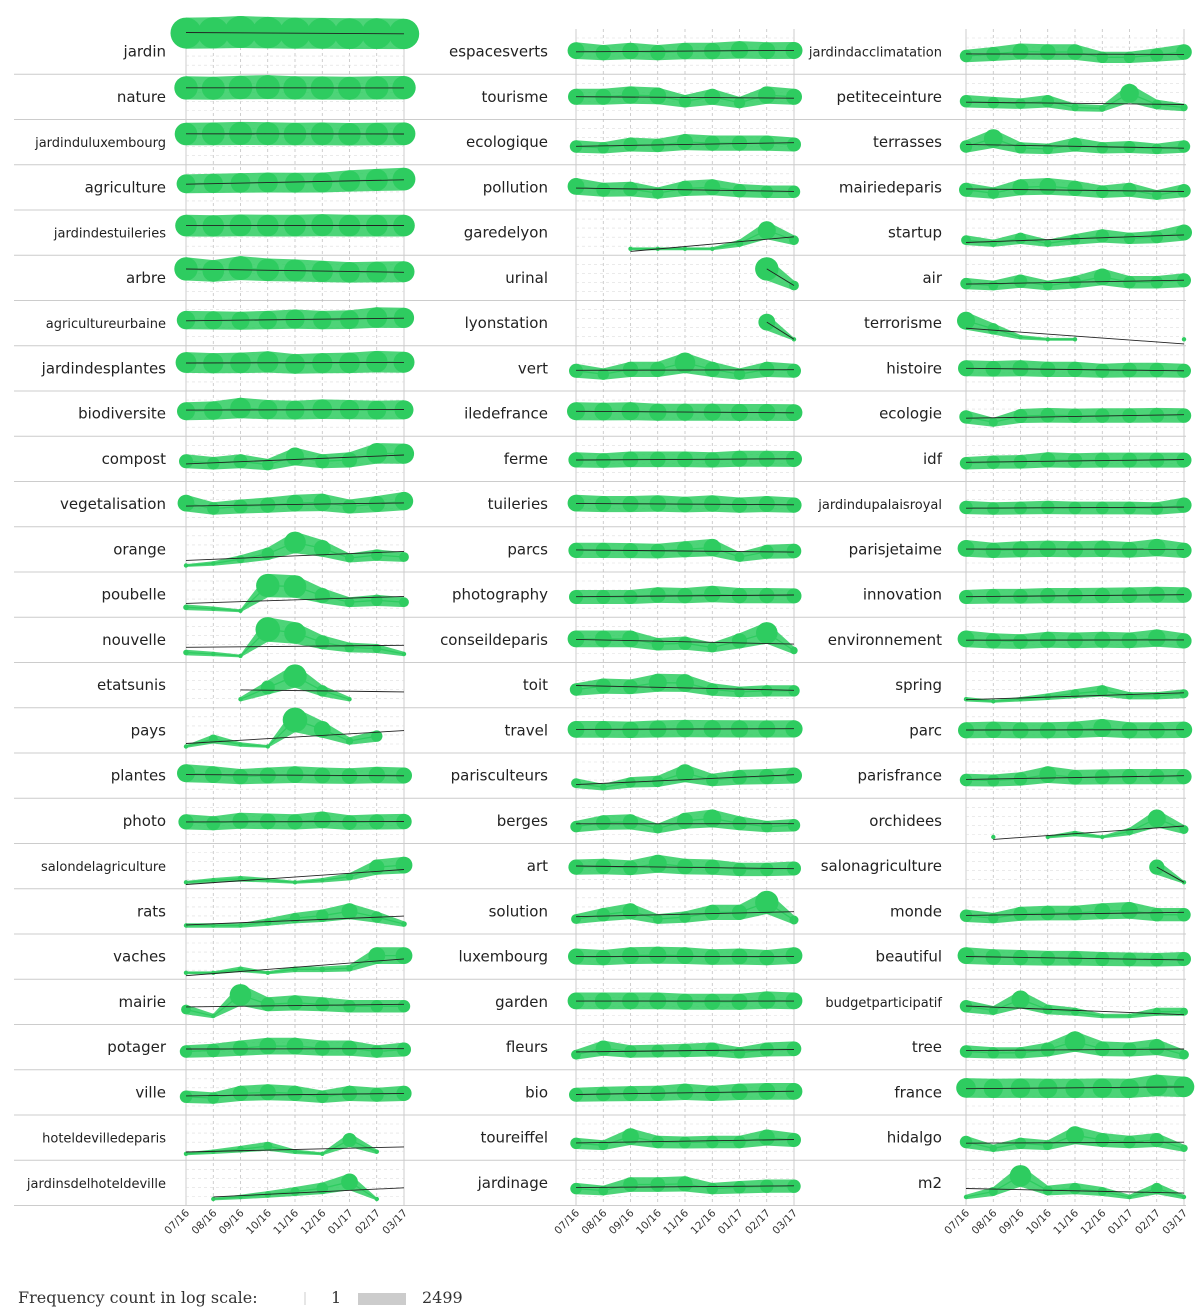 This screenshot has height=1311, width=1200. I want to click on row-label: vert, so click(533, 368).